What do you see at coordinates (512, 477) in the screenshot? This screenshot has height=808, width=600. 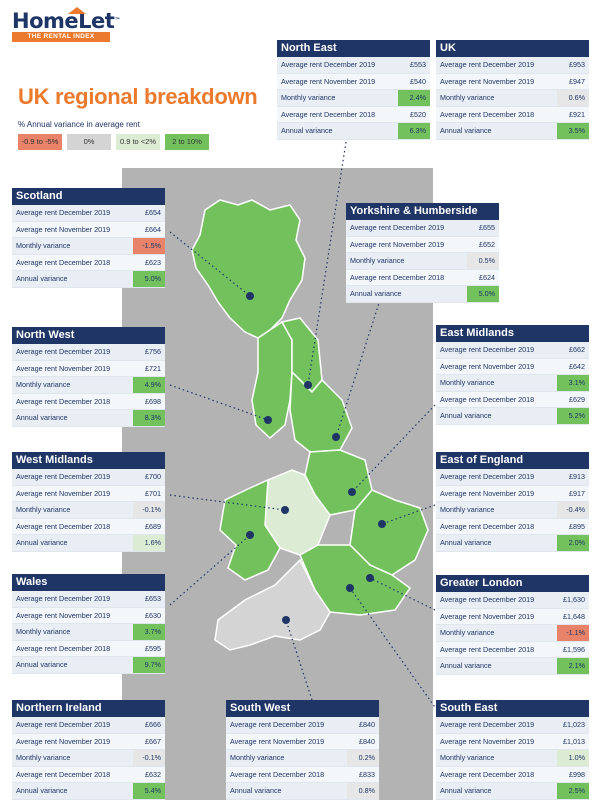 I see `stat-row: Average rent December 2019 £913` at bounding box center [512, 477].